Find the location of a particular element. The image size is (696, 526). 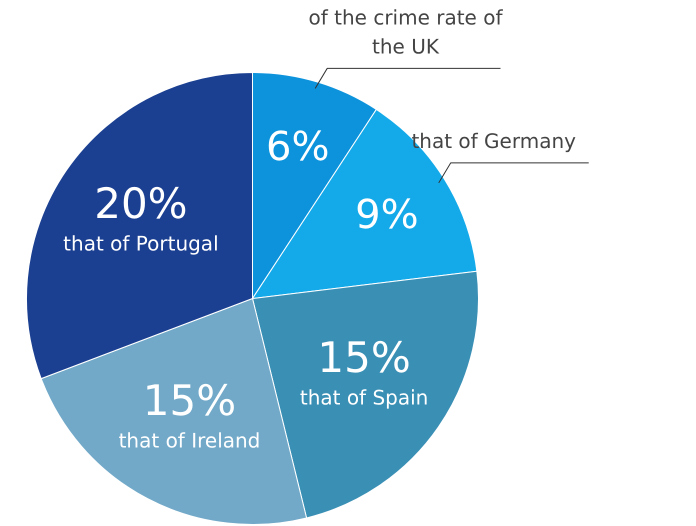

data-label: 6% is located at coordinates (298, 147).